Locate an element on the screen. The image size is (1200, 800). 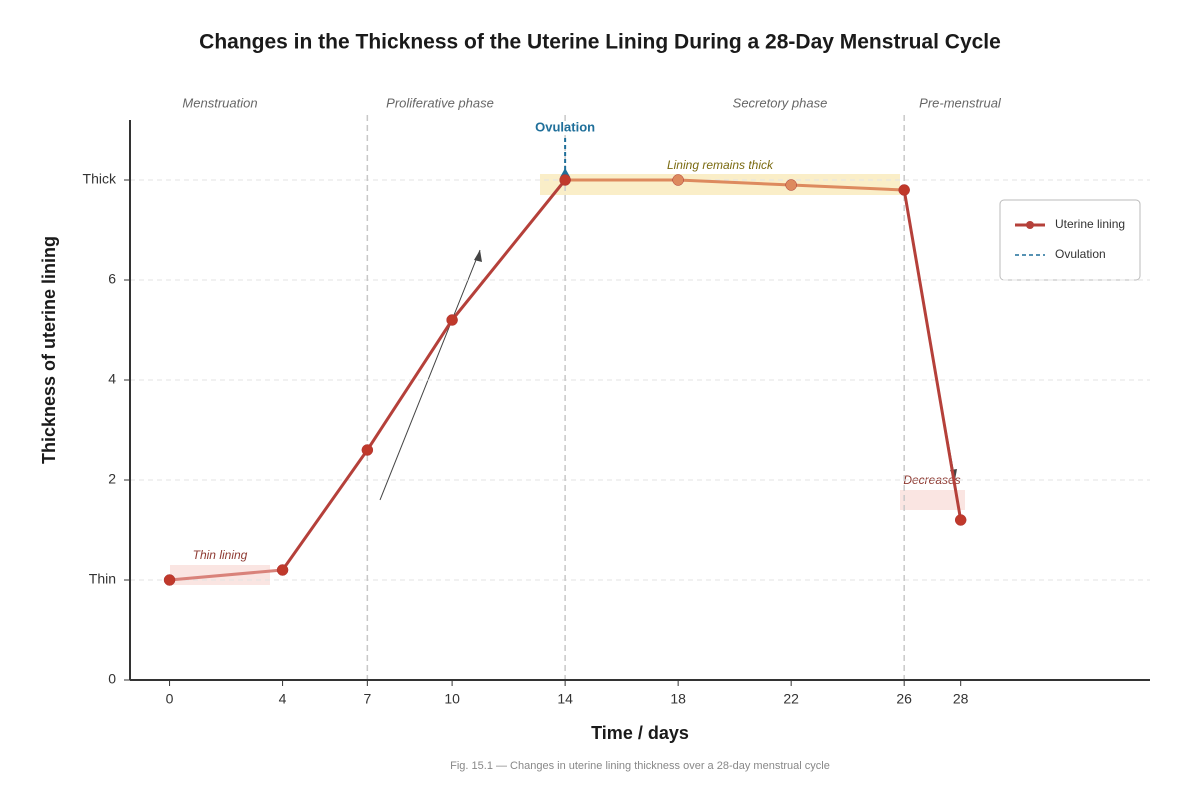
x-tick-label: 14 is located at coordinates (565, 699).